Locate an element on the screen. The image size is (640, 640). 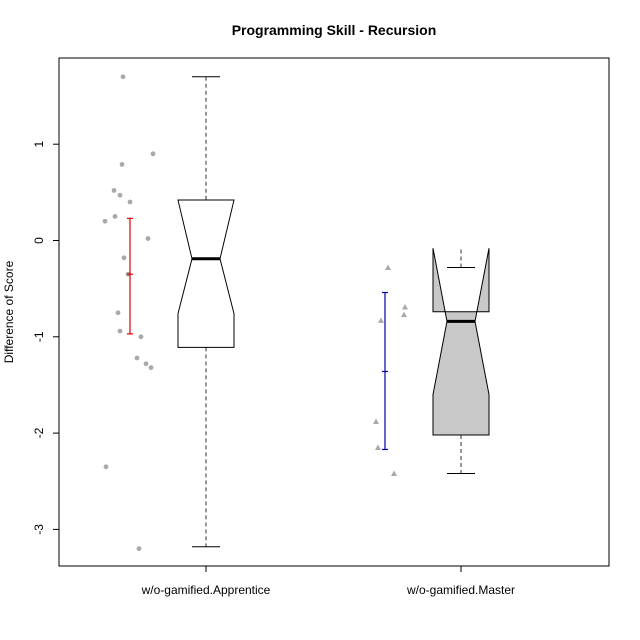
y-tick-label: 0 is located at coordinates (39, 240).